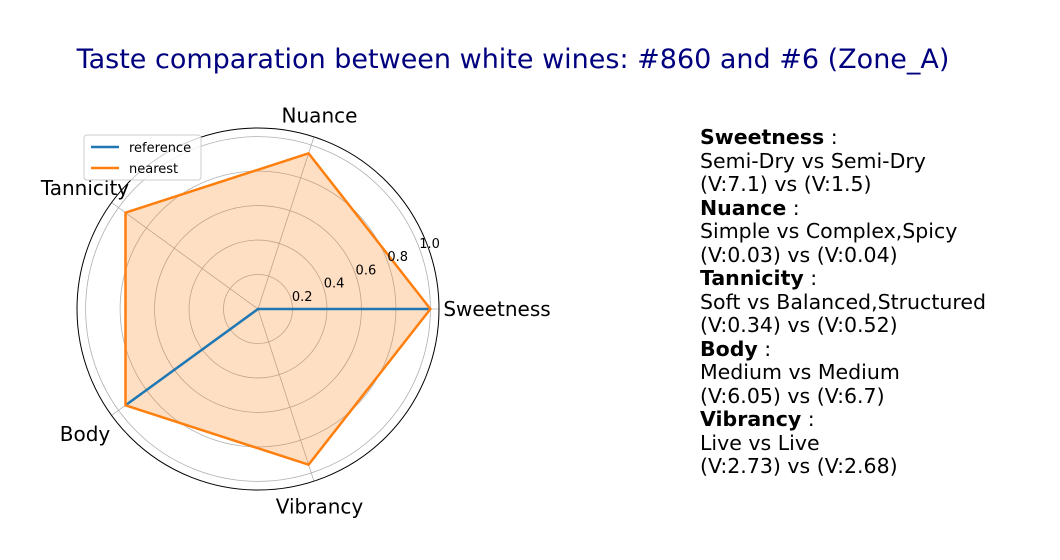 Image resolution: width=1060 pixels, height=560 pixels. What do you see at coordinates (792, 395) in the screenshot?
I see `detail-values: (V:6.05) vs (V:6.7)` at bounding box center [792, 395].